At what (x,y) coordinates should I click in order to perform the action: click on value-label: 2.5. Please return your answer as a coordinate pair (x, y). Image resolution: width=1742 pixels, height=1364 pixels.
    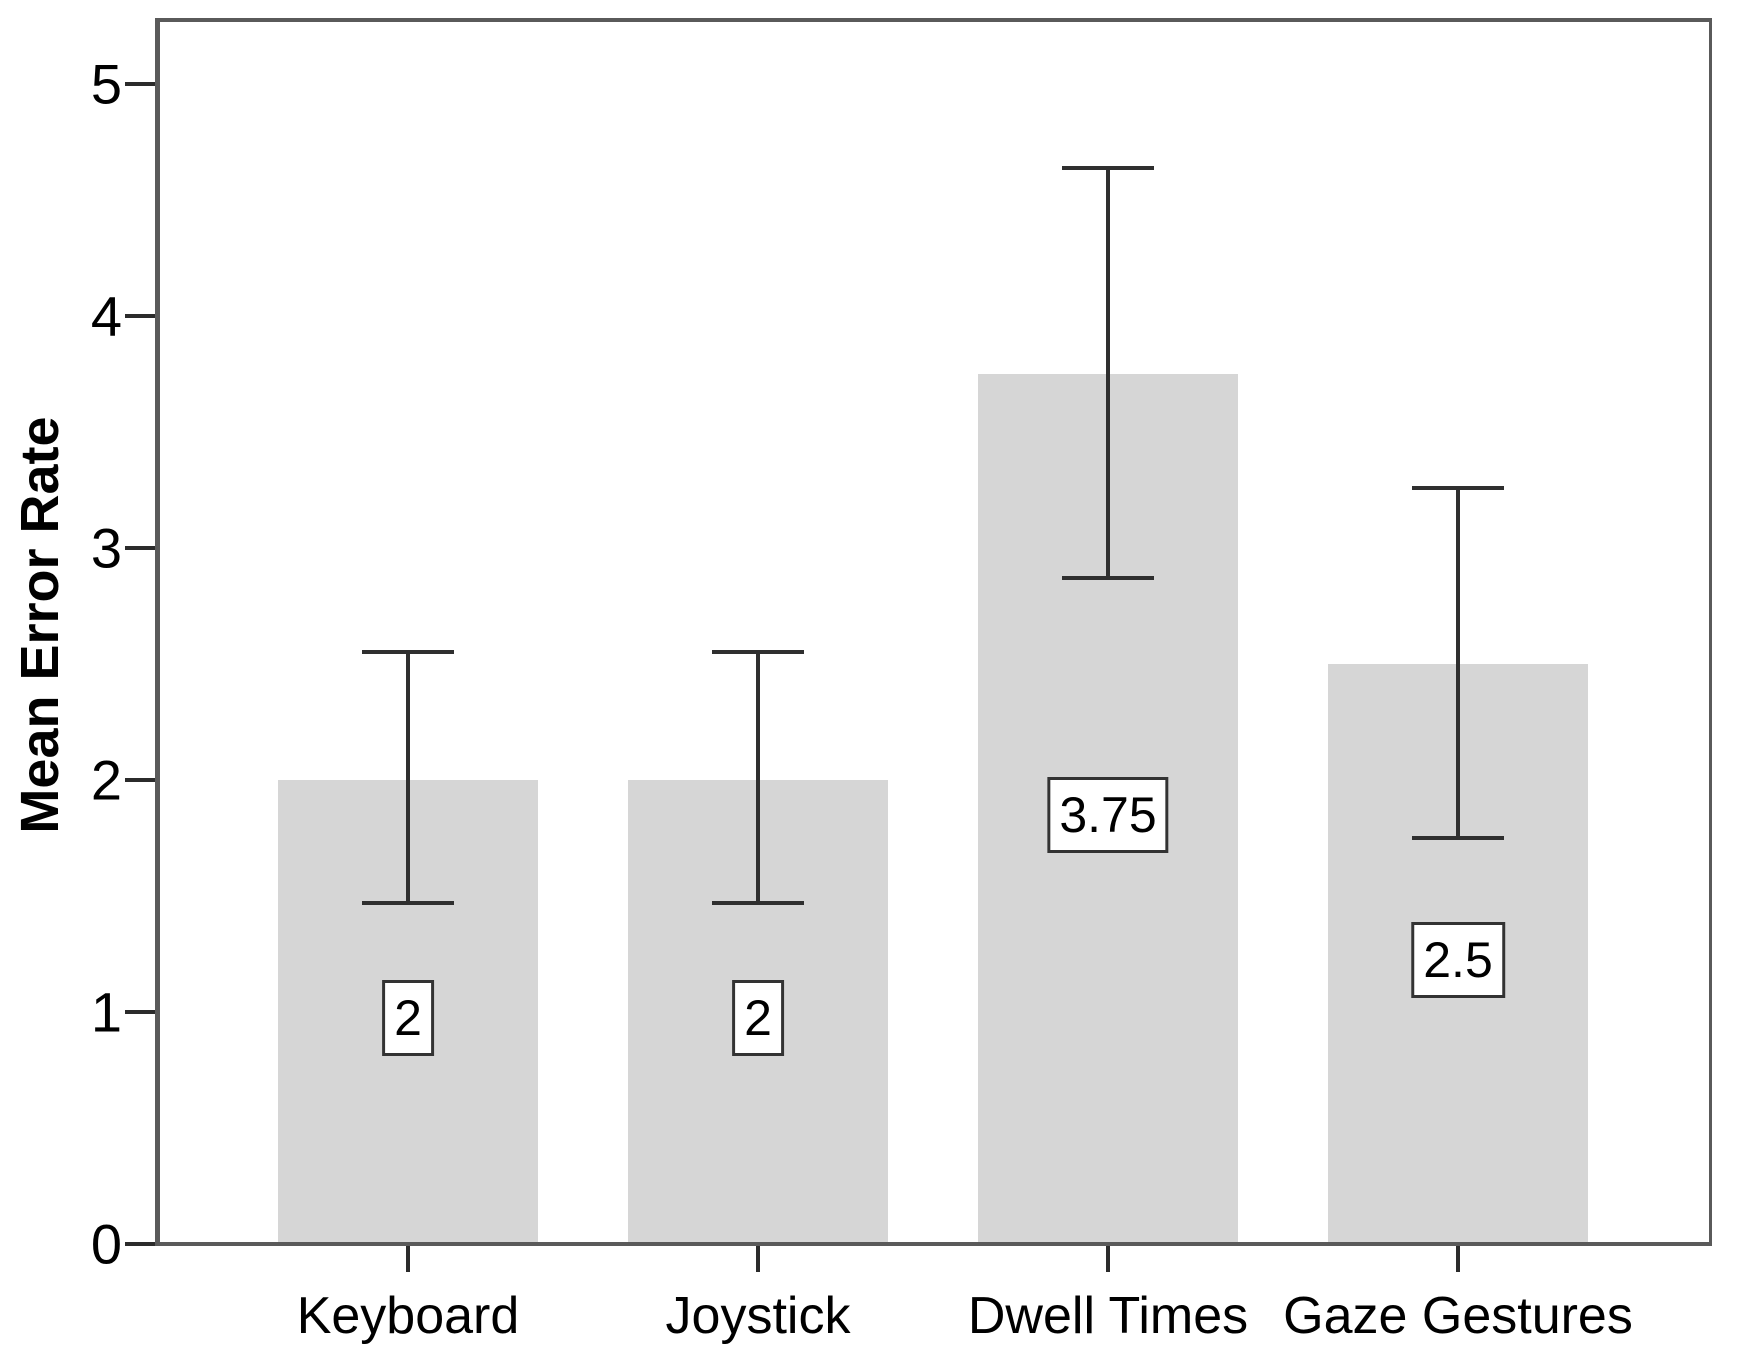
    Looking at the image, I should click on (1458, 960).